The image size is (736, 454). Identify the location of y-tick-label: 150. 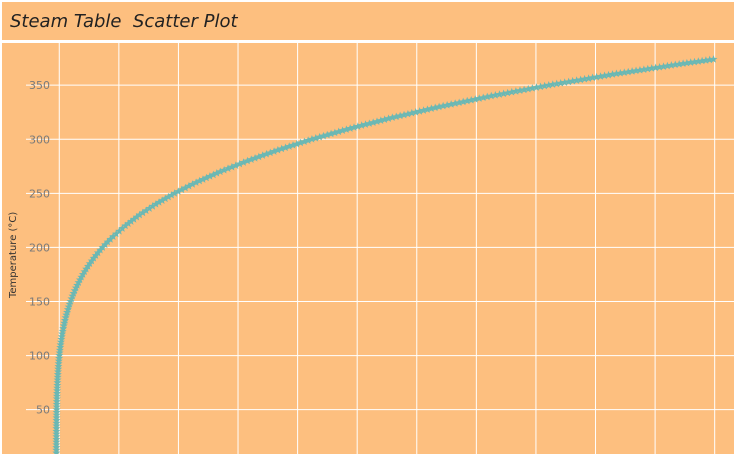
(39, 301).